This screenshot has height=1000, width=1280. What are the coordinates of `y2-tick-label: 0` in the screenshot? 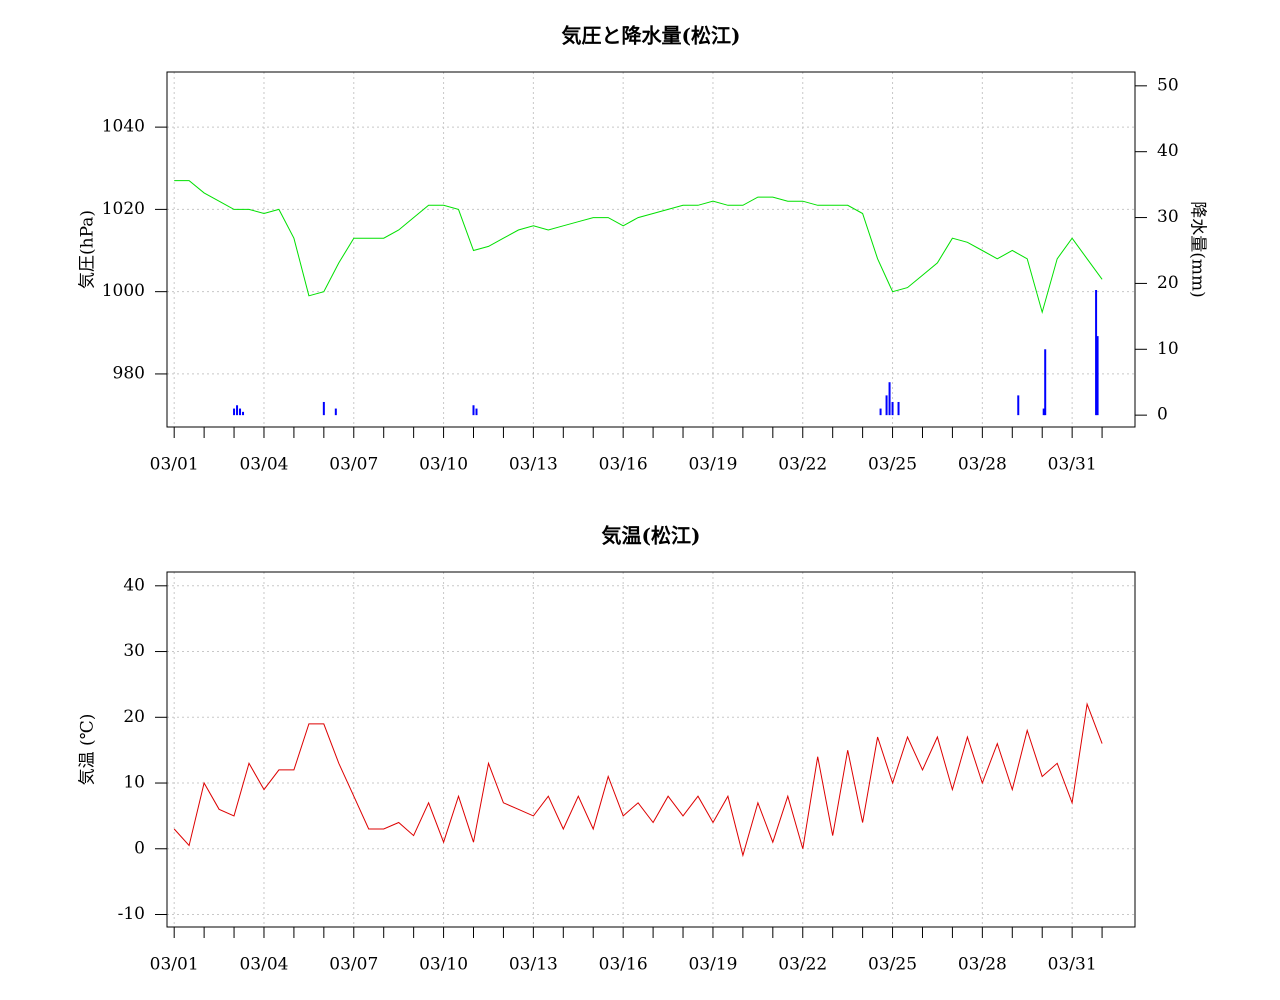 It's located at (1162, 415).